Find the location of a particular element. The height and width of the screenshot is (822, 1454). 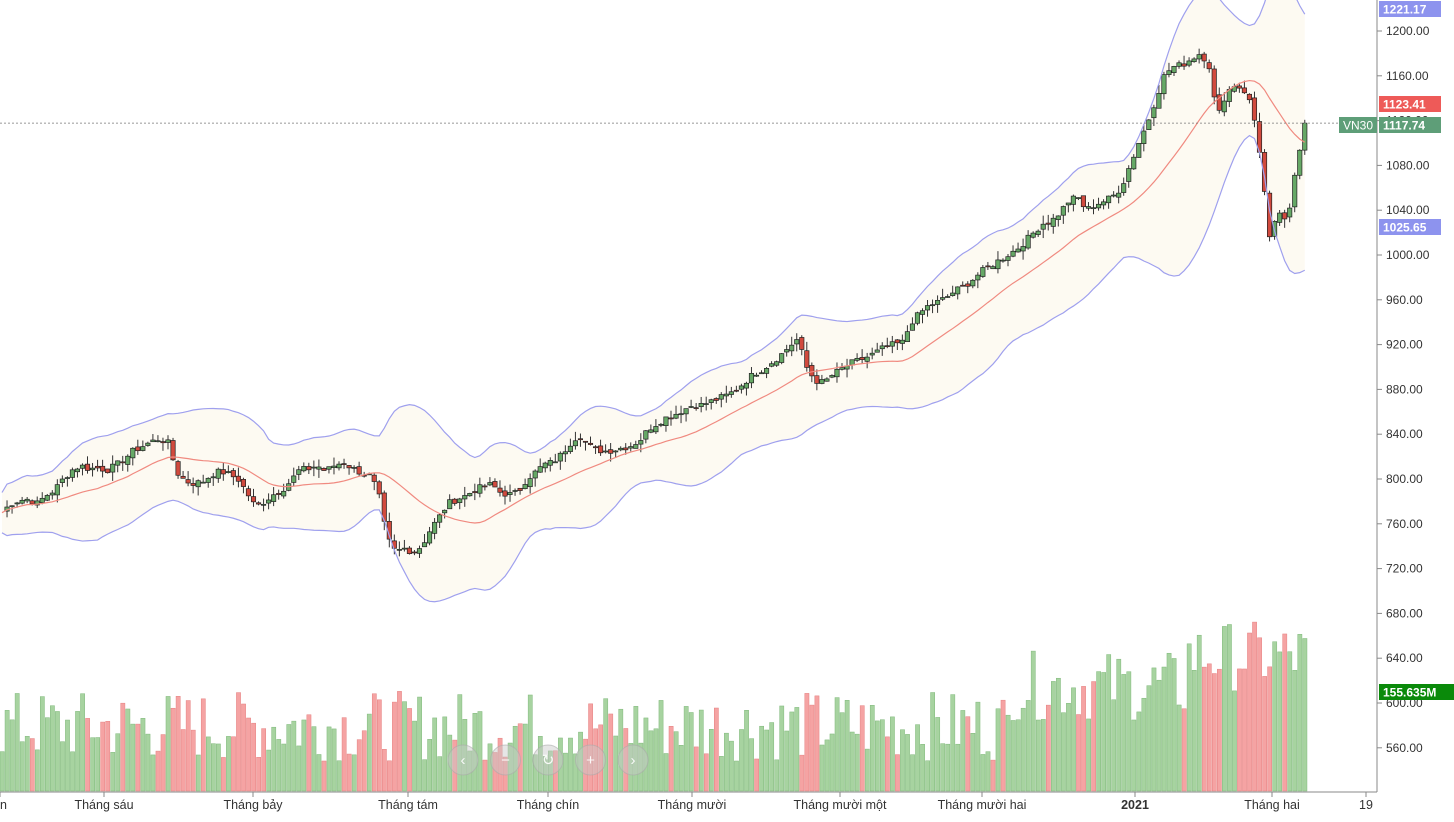

price-tick-label: 1080.00 is located at coordinates (1408, 165).